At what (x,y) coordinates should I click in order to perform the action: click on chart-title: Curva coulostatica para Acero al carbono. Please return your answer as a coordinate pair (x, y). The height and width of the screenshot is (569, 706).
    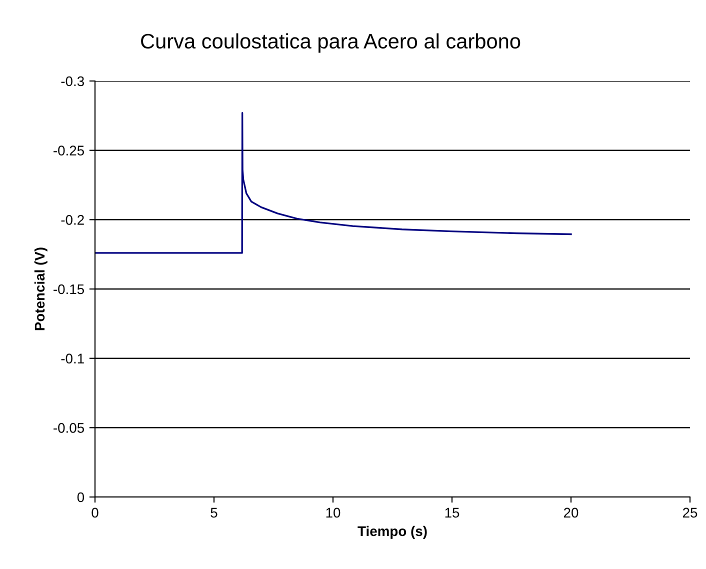
    Looking at the image, I should click on (330, 43).